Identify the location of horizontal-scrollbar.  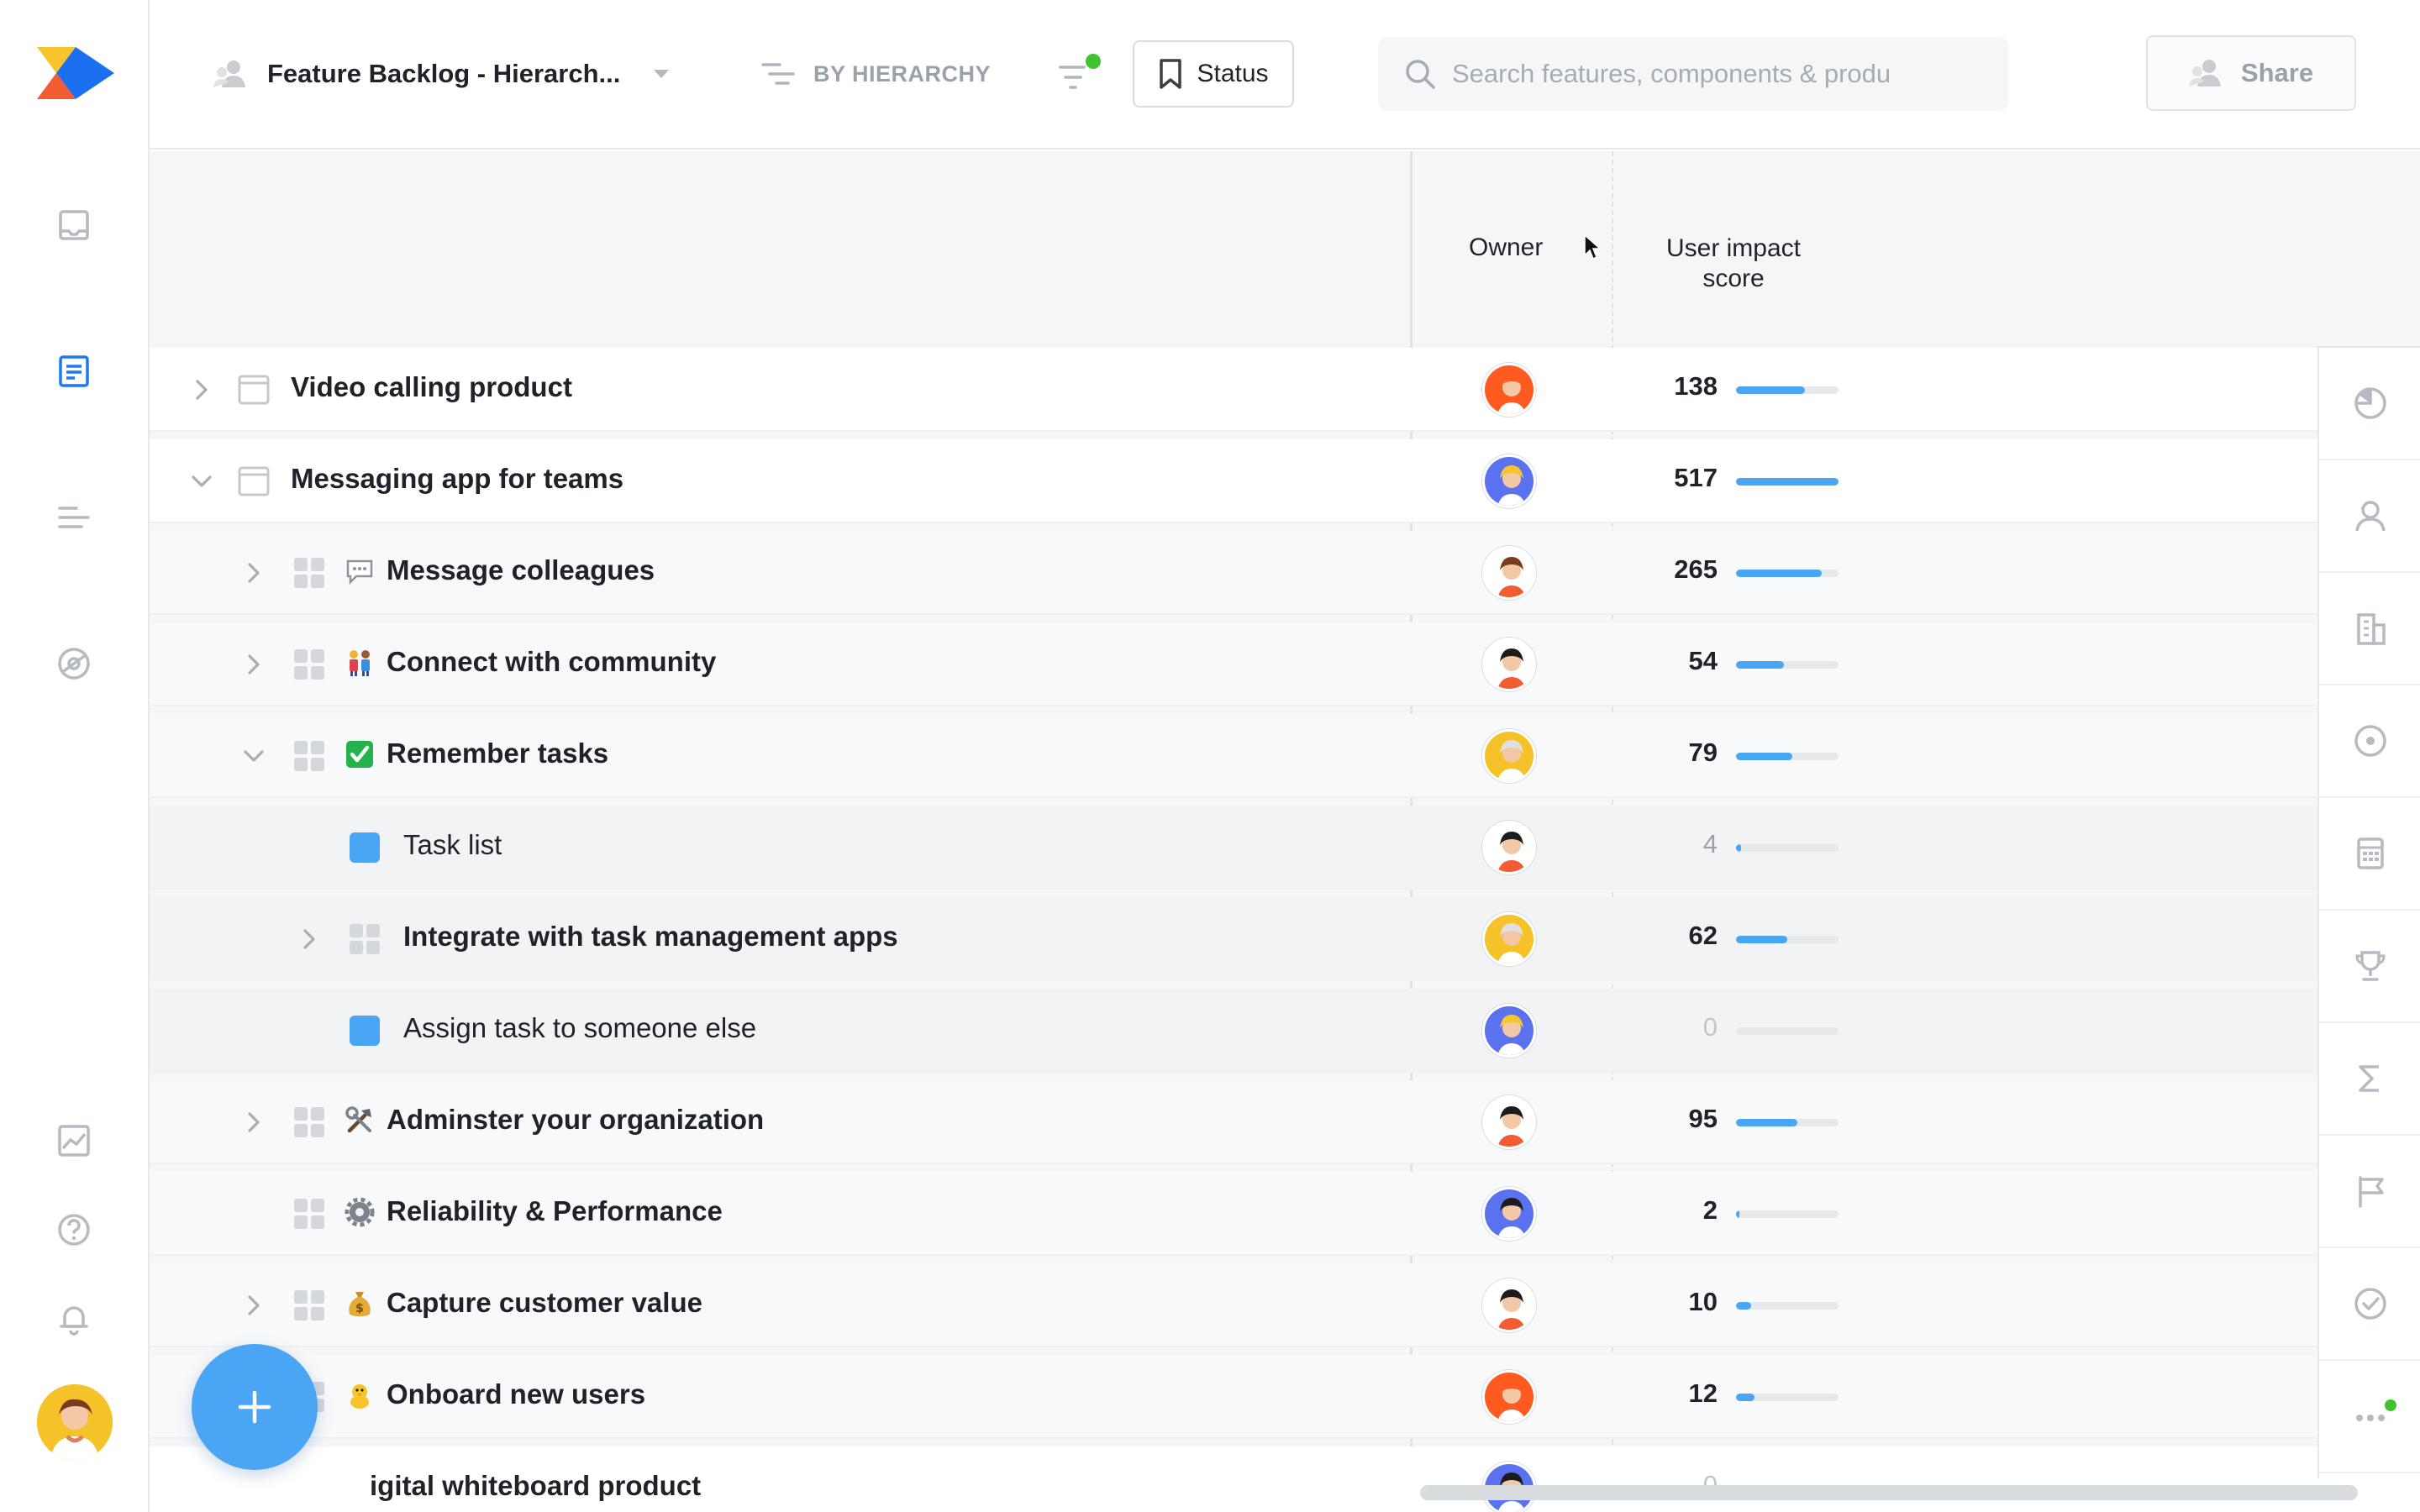
(1889, 1492).